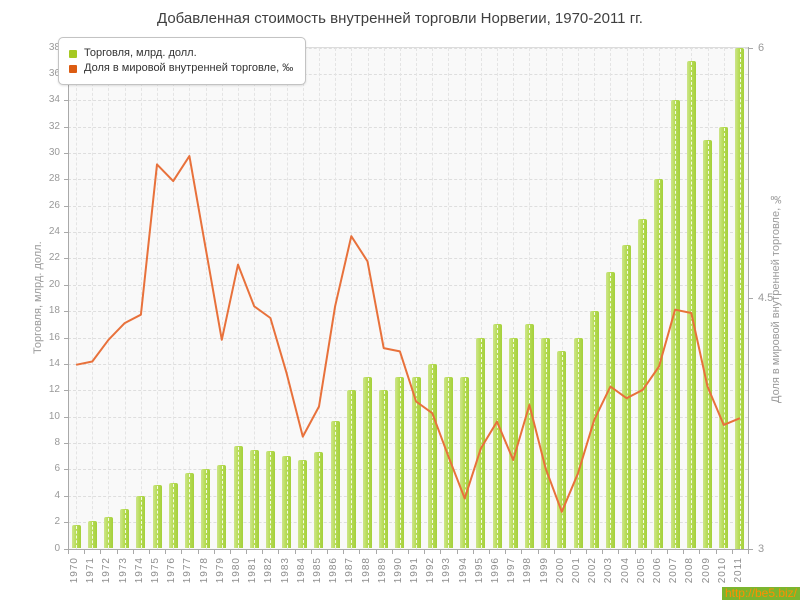 The width and height of the screenshot is (800, 600). What do you see at coordinates (708, 344) in the screenshot?
I see `bar-2009` at bounding box center [708, 344].